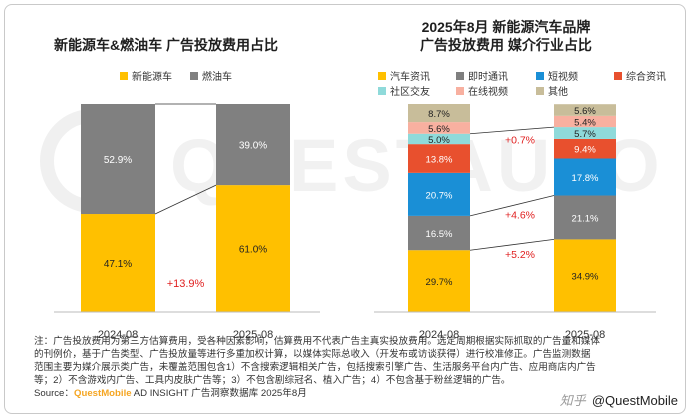  Describe the element at coordinates (506, 45) in the screenshot. I see `right-chart-title-line-2: 广告投放费用 媒介行业占比` at that location.